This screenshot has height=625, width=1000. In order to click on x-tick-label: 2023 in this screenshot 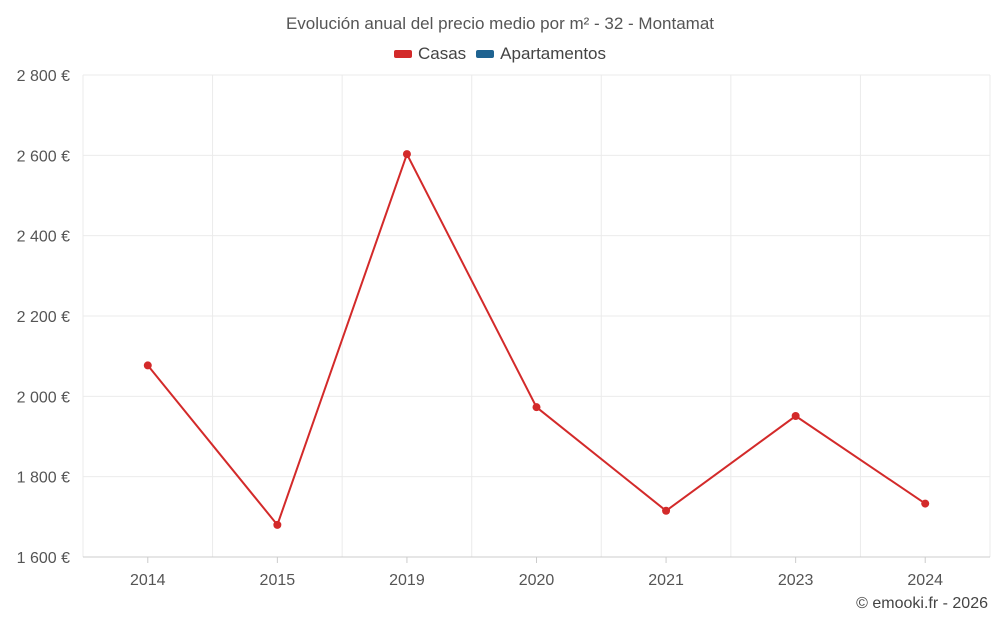, I will do `click(796, 580)`.